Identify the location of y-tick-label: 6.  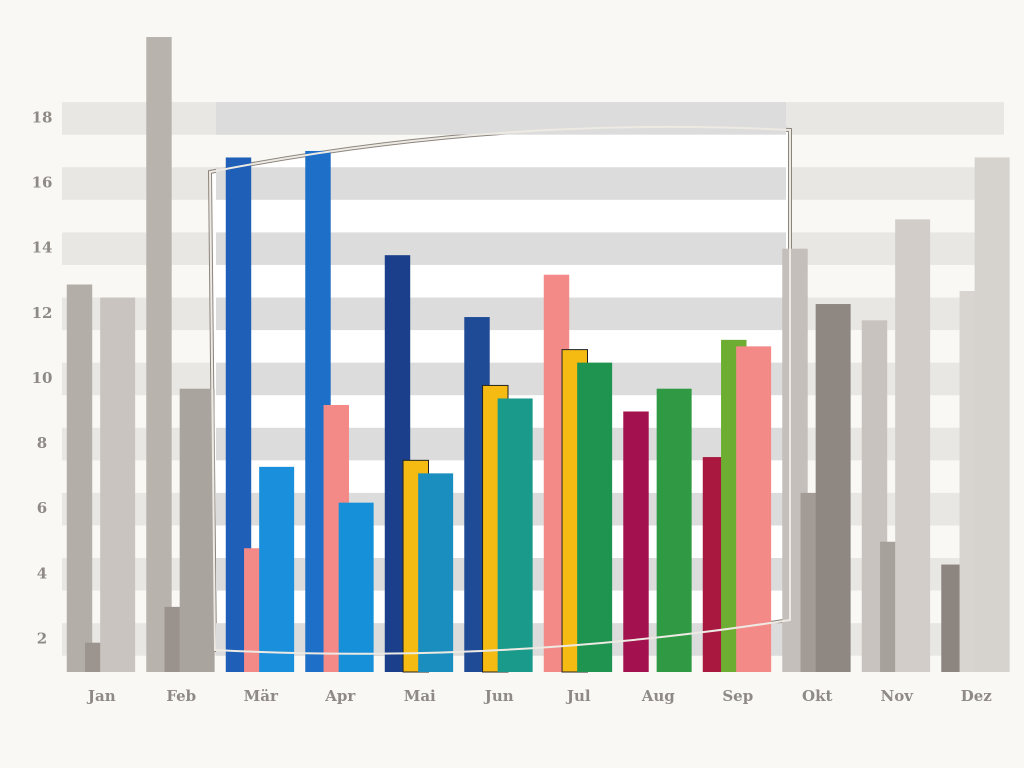
(42, 508).